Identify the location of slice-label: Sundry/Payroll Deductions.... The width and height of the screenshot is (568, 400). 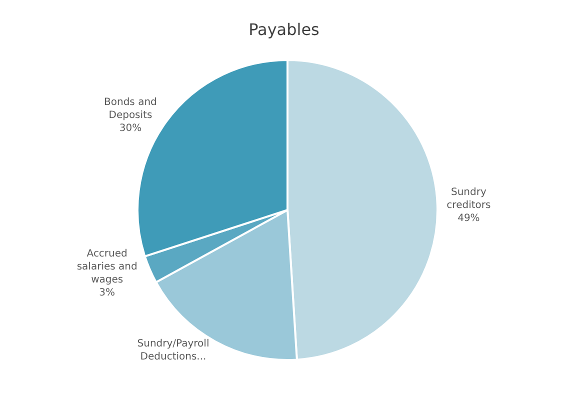
(173, 350).